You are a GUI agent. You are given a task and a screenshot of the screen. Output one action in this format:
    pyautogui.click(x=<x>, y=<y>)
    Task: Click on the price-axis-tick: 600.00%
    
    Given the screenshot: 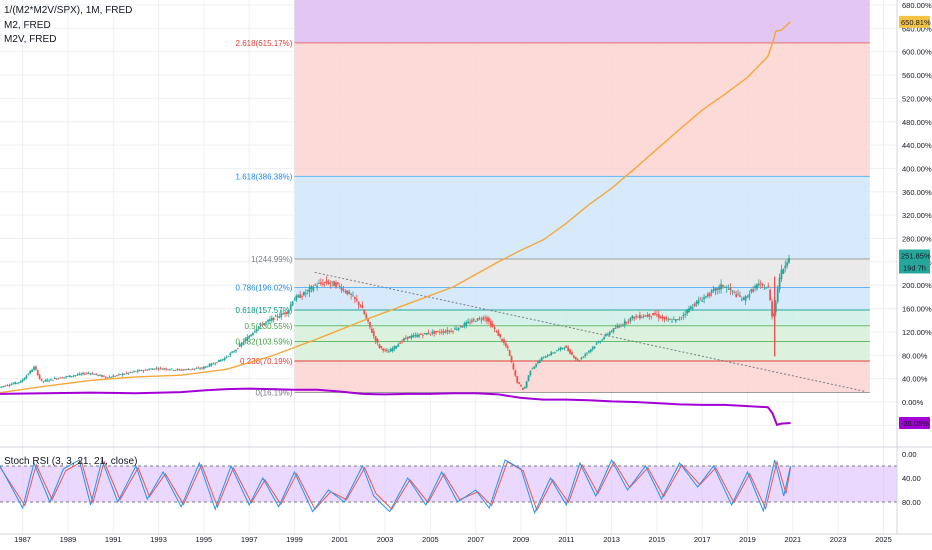 What is the action you would take?
    pyautogui.click(x=917, y=52)
    